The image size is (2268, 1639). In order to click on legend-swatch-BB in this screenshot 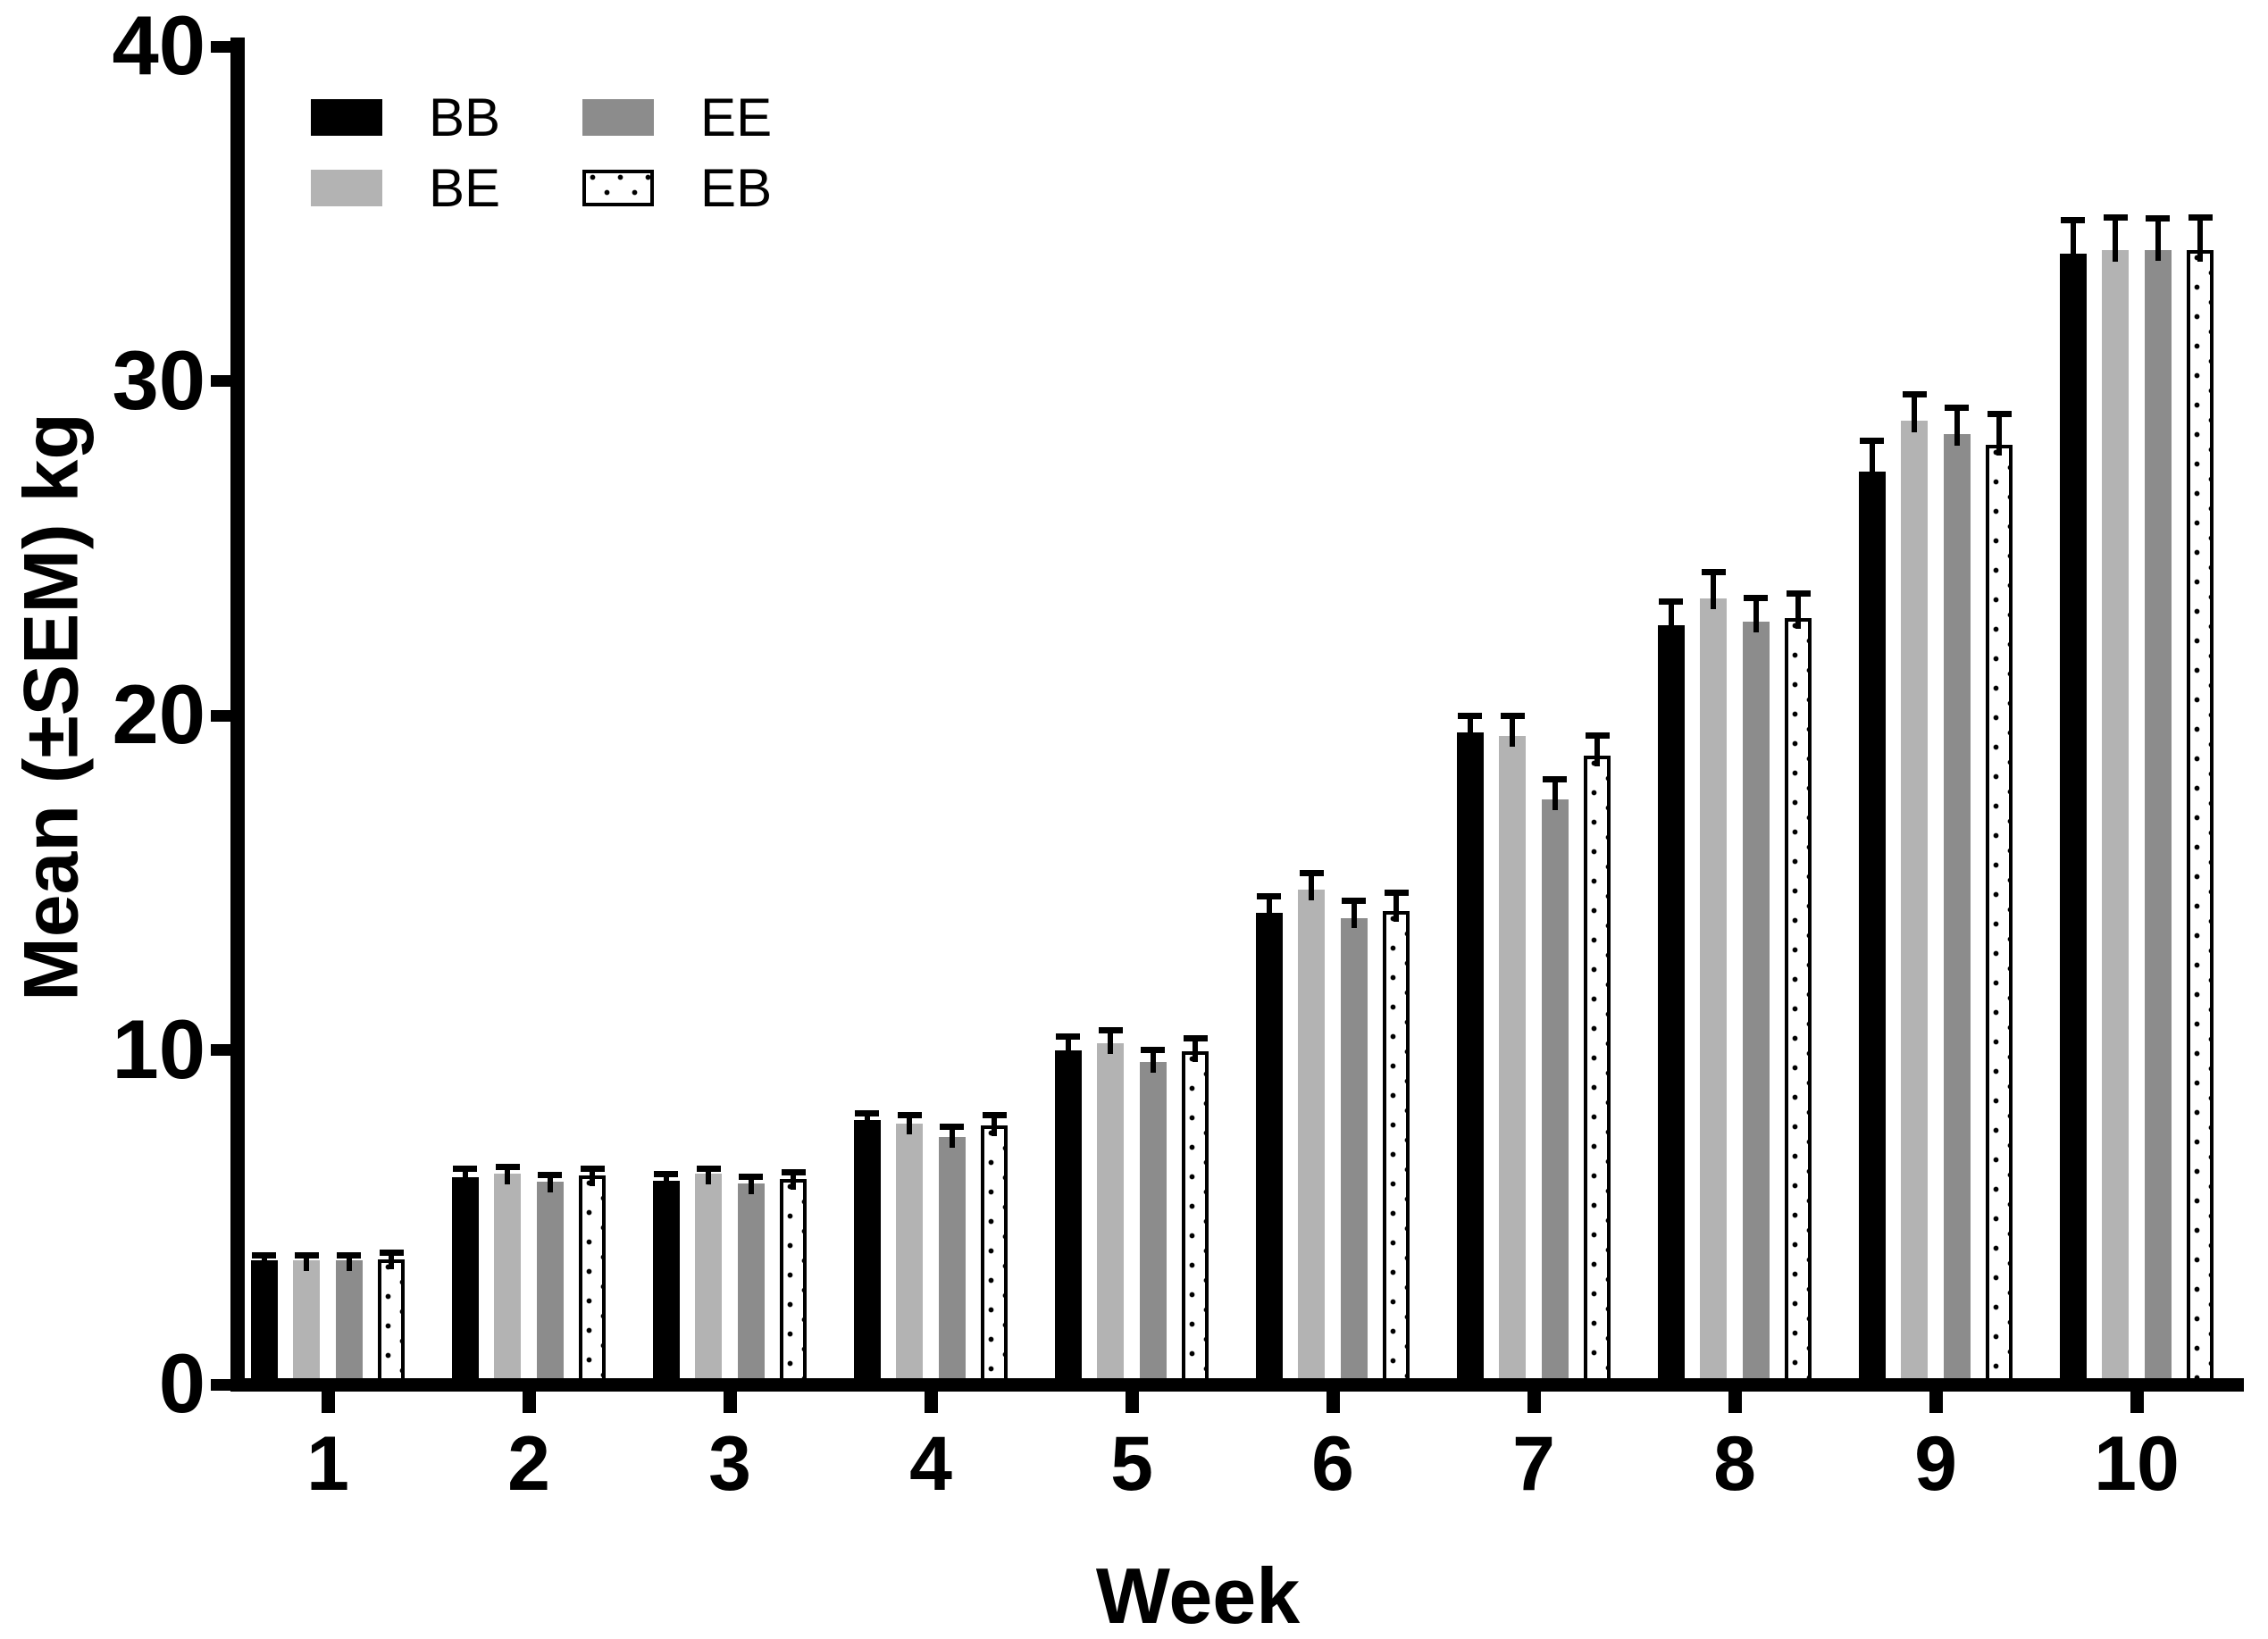, I will do `click(346, 118)`.